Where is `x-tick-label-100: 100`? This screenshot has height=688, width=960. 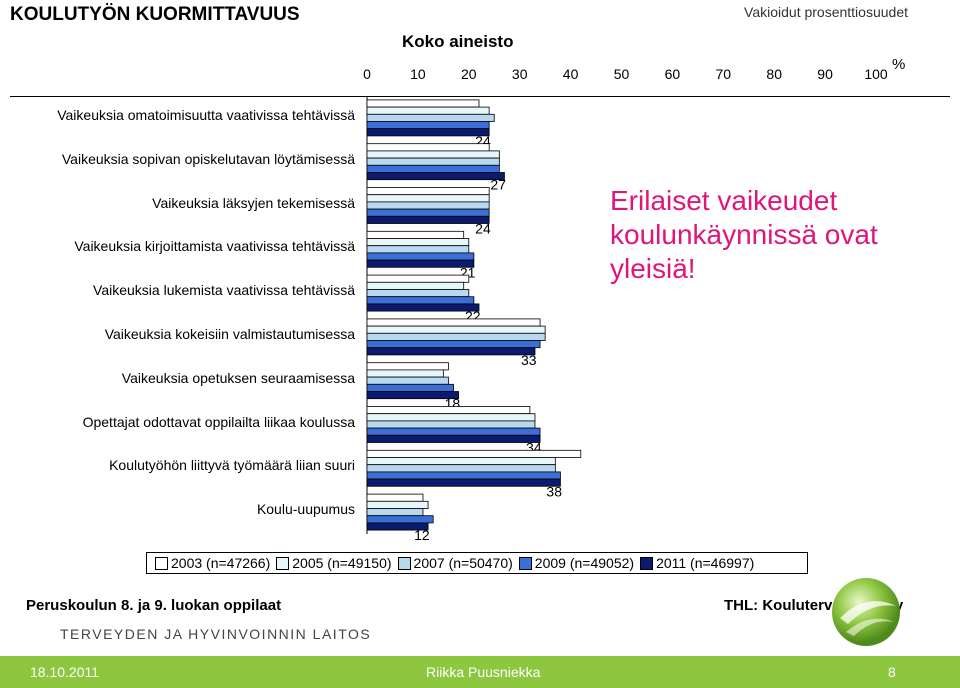
x-tick-label-100: 100 is located at coordinates (876, 74).